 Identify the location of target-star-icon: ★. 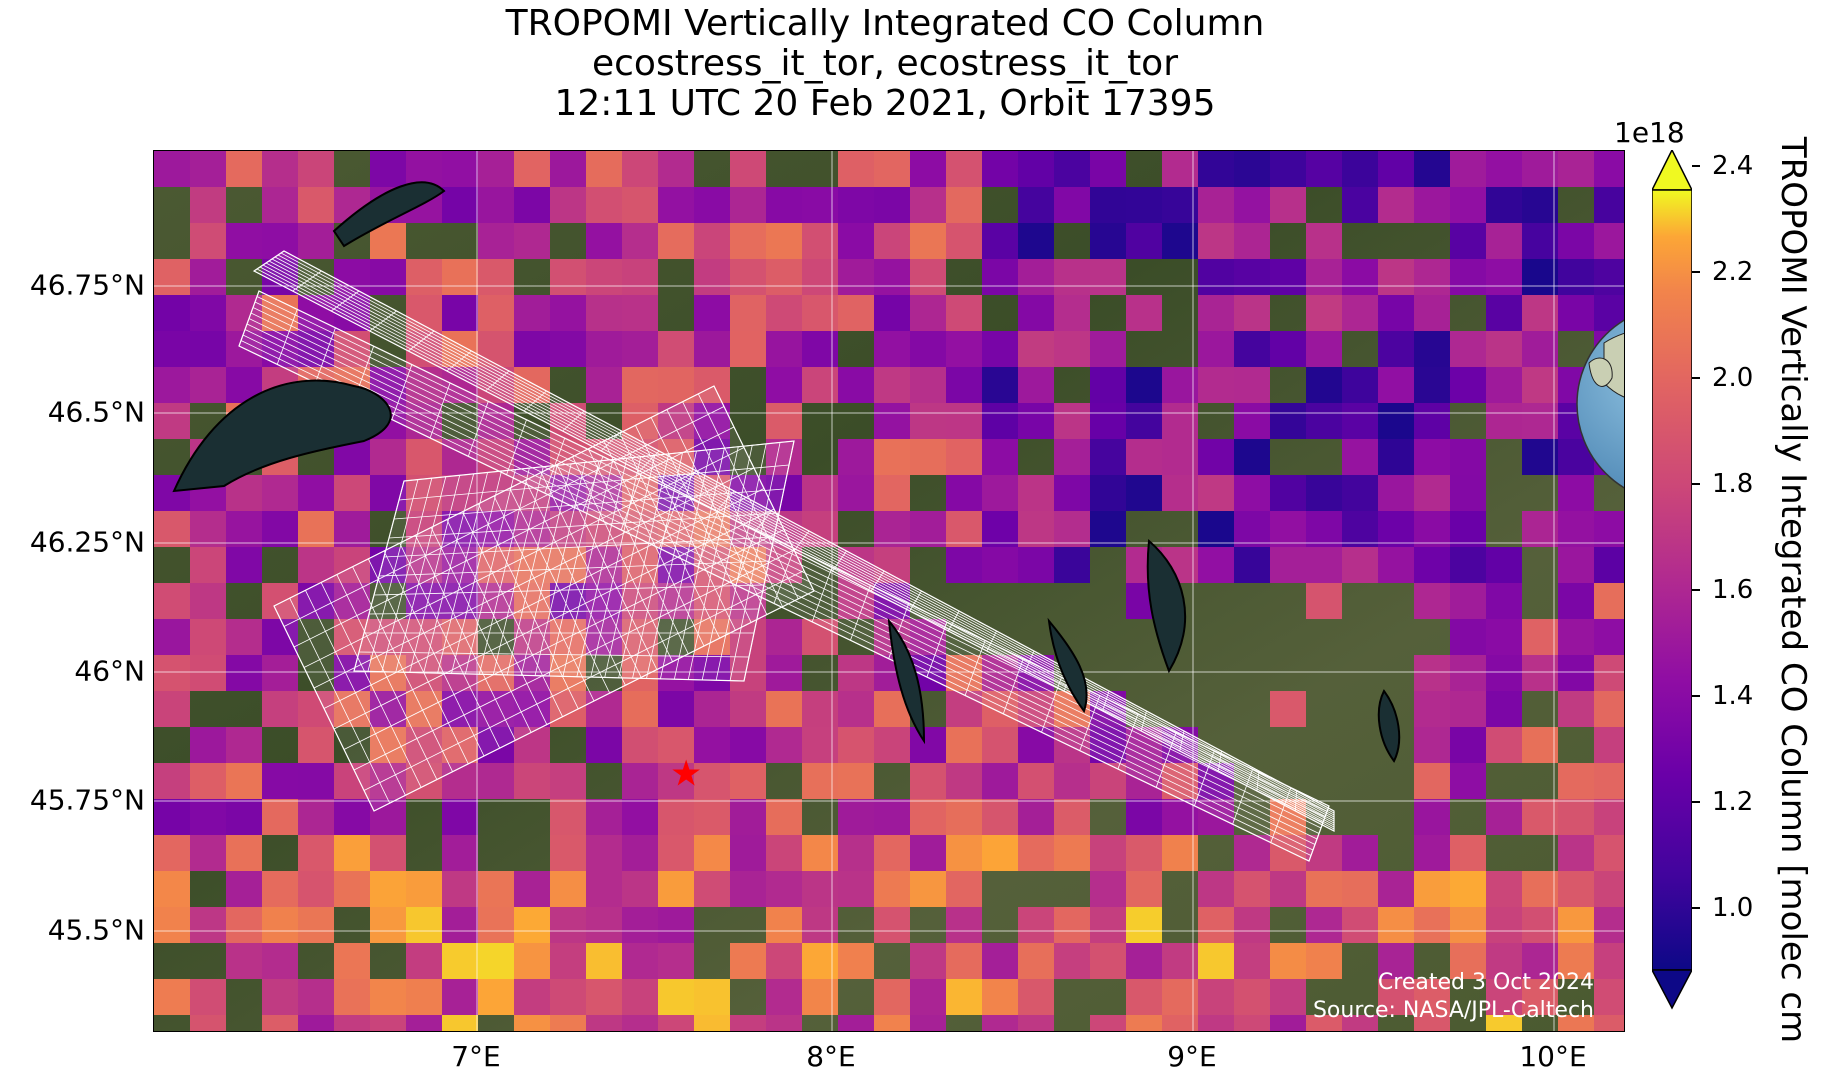
(686, 774).